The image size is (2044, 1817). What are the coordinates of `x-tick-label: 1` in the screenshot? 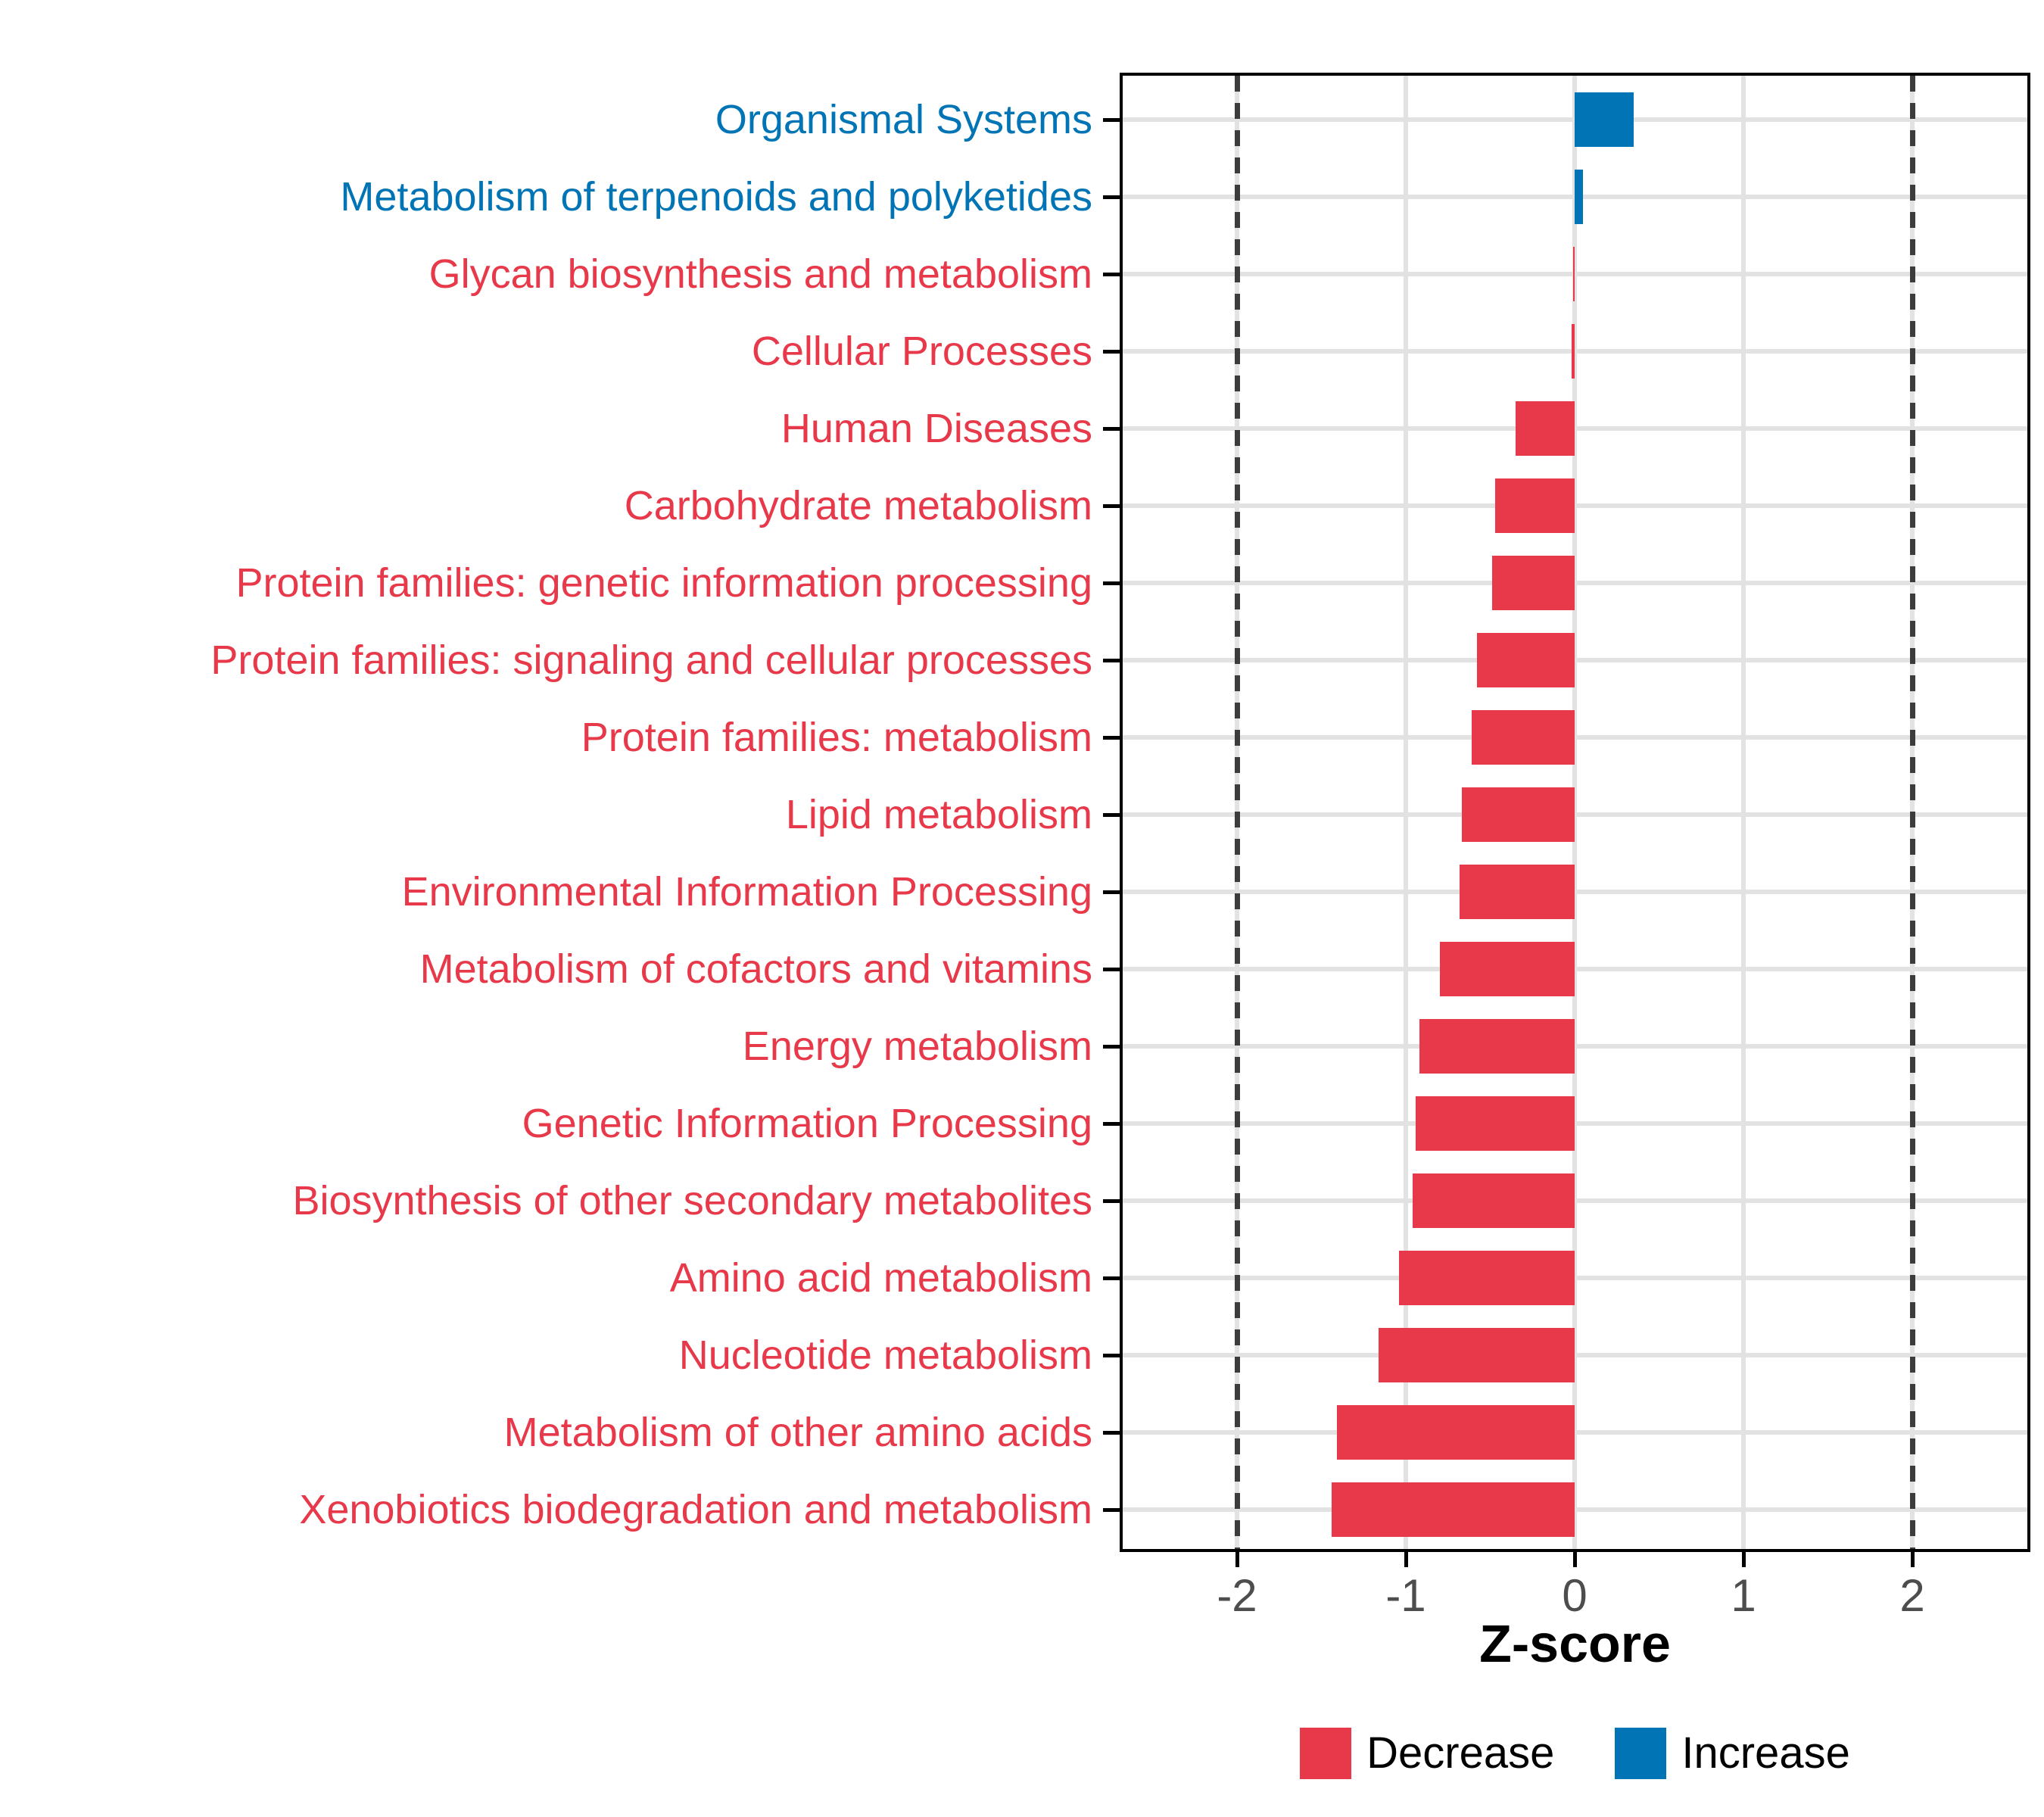 It's located at (1744, 1595).